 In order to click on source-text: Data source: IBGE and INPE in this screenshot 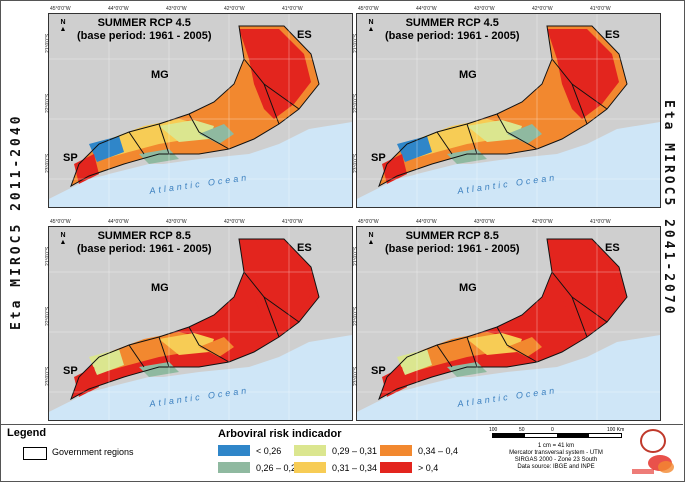, I will do `click(556, 467)`.